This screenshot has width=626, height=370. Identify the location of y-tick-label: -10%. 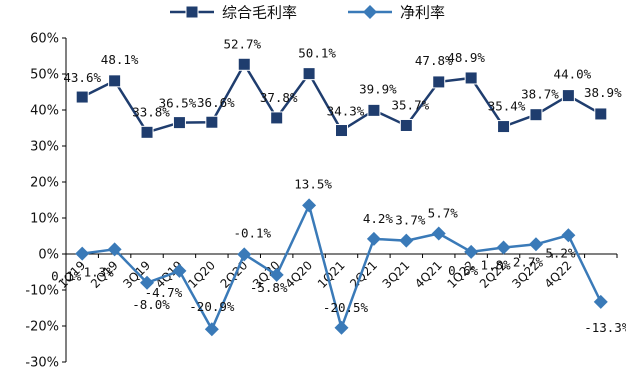
(42, 291).